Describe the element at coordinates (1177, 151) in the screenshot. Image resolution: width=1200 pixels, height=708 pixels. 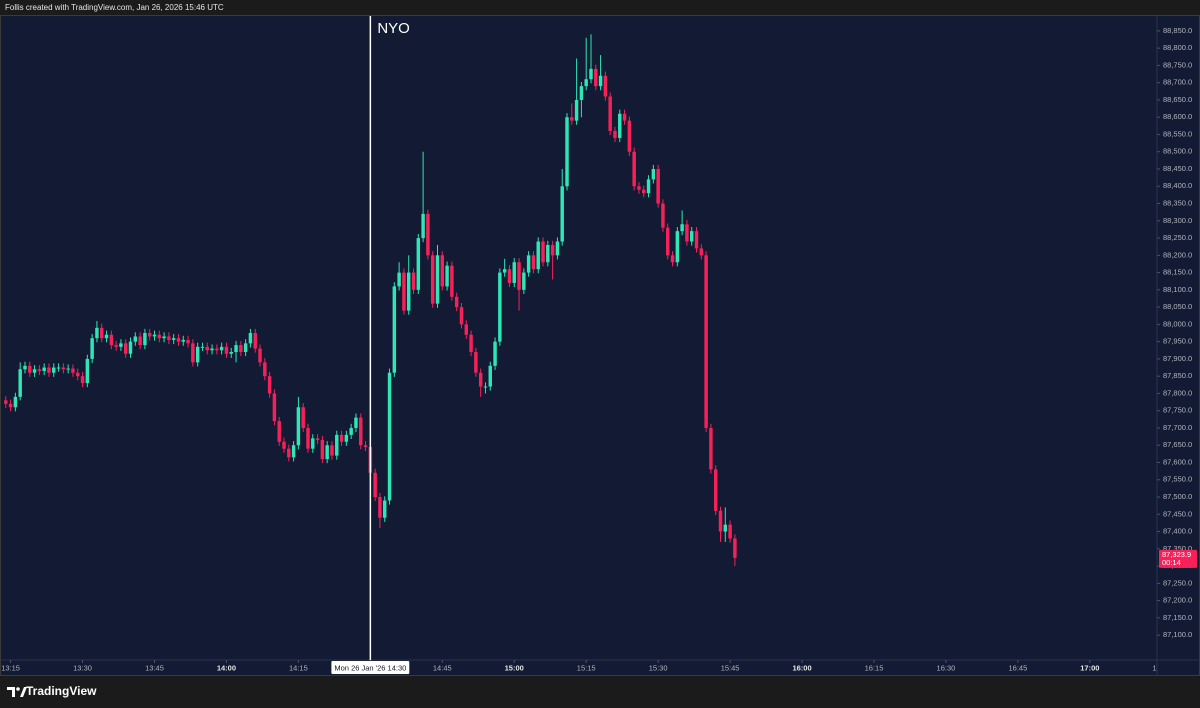
I see `y-tick-label: 88,500.0` at that location.